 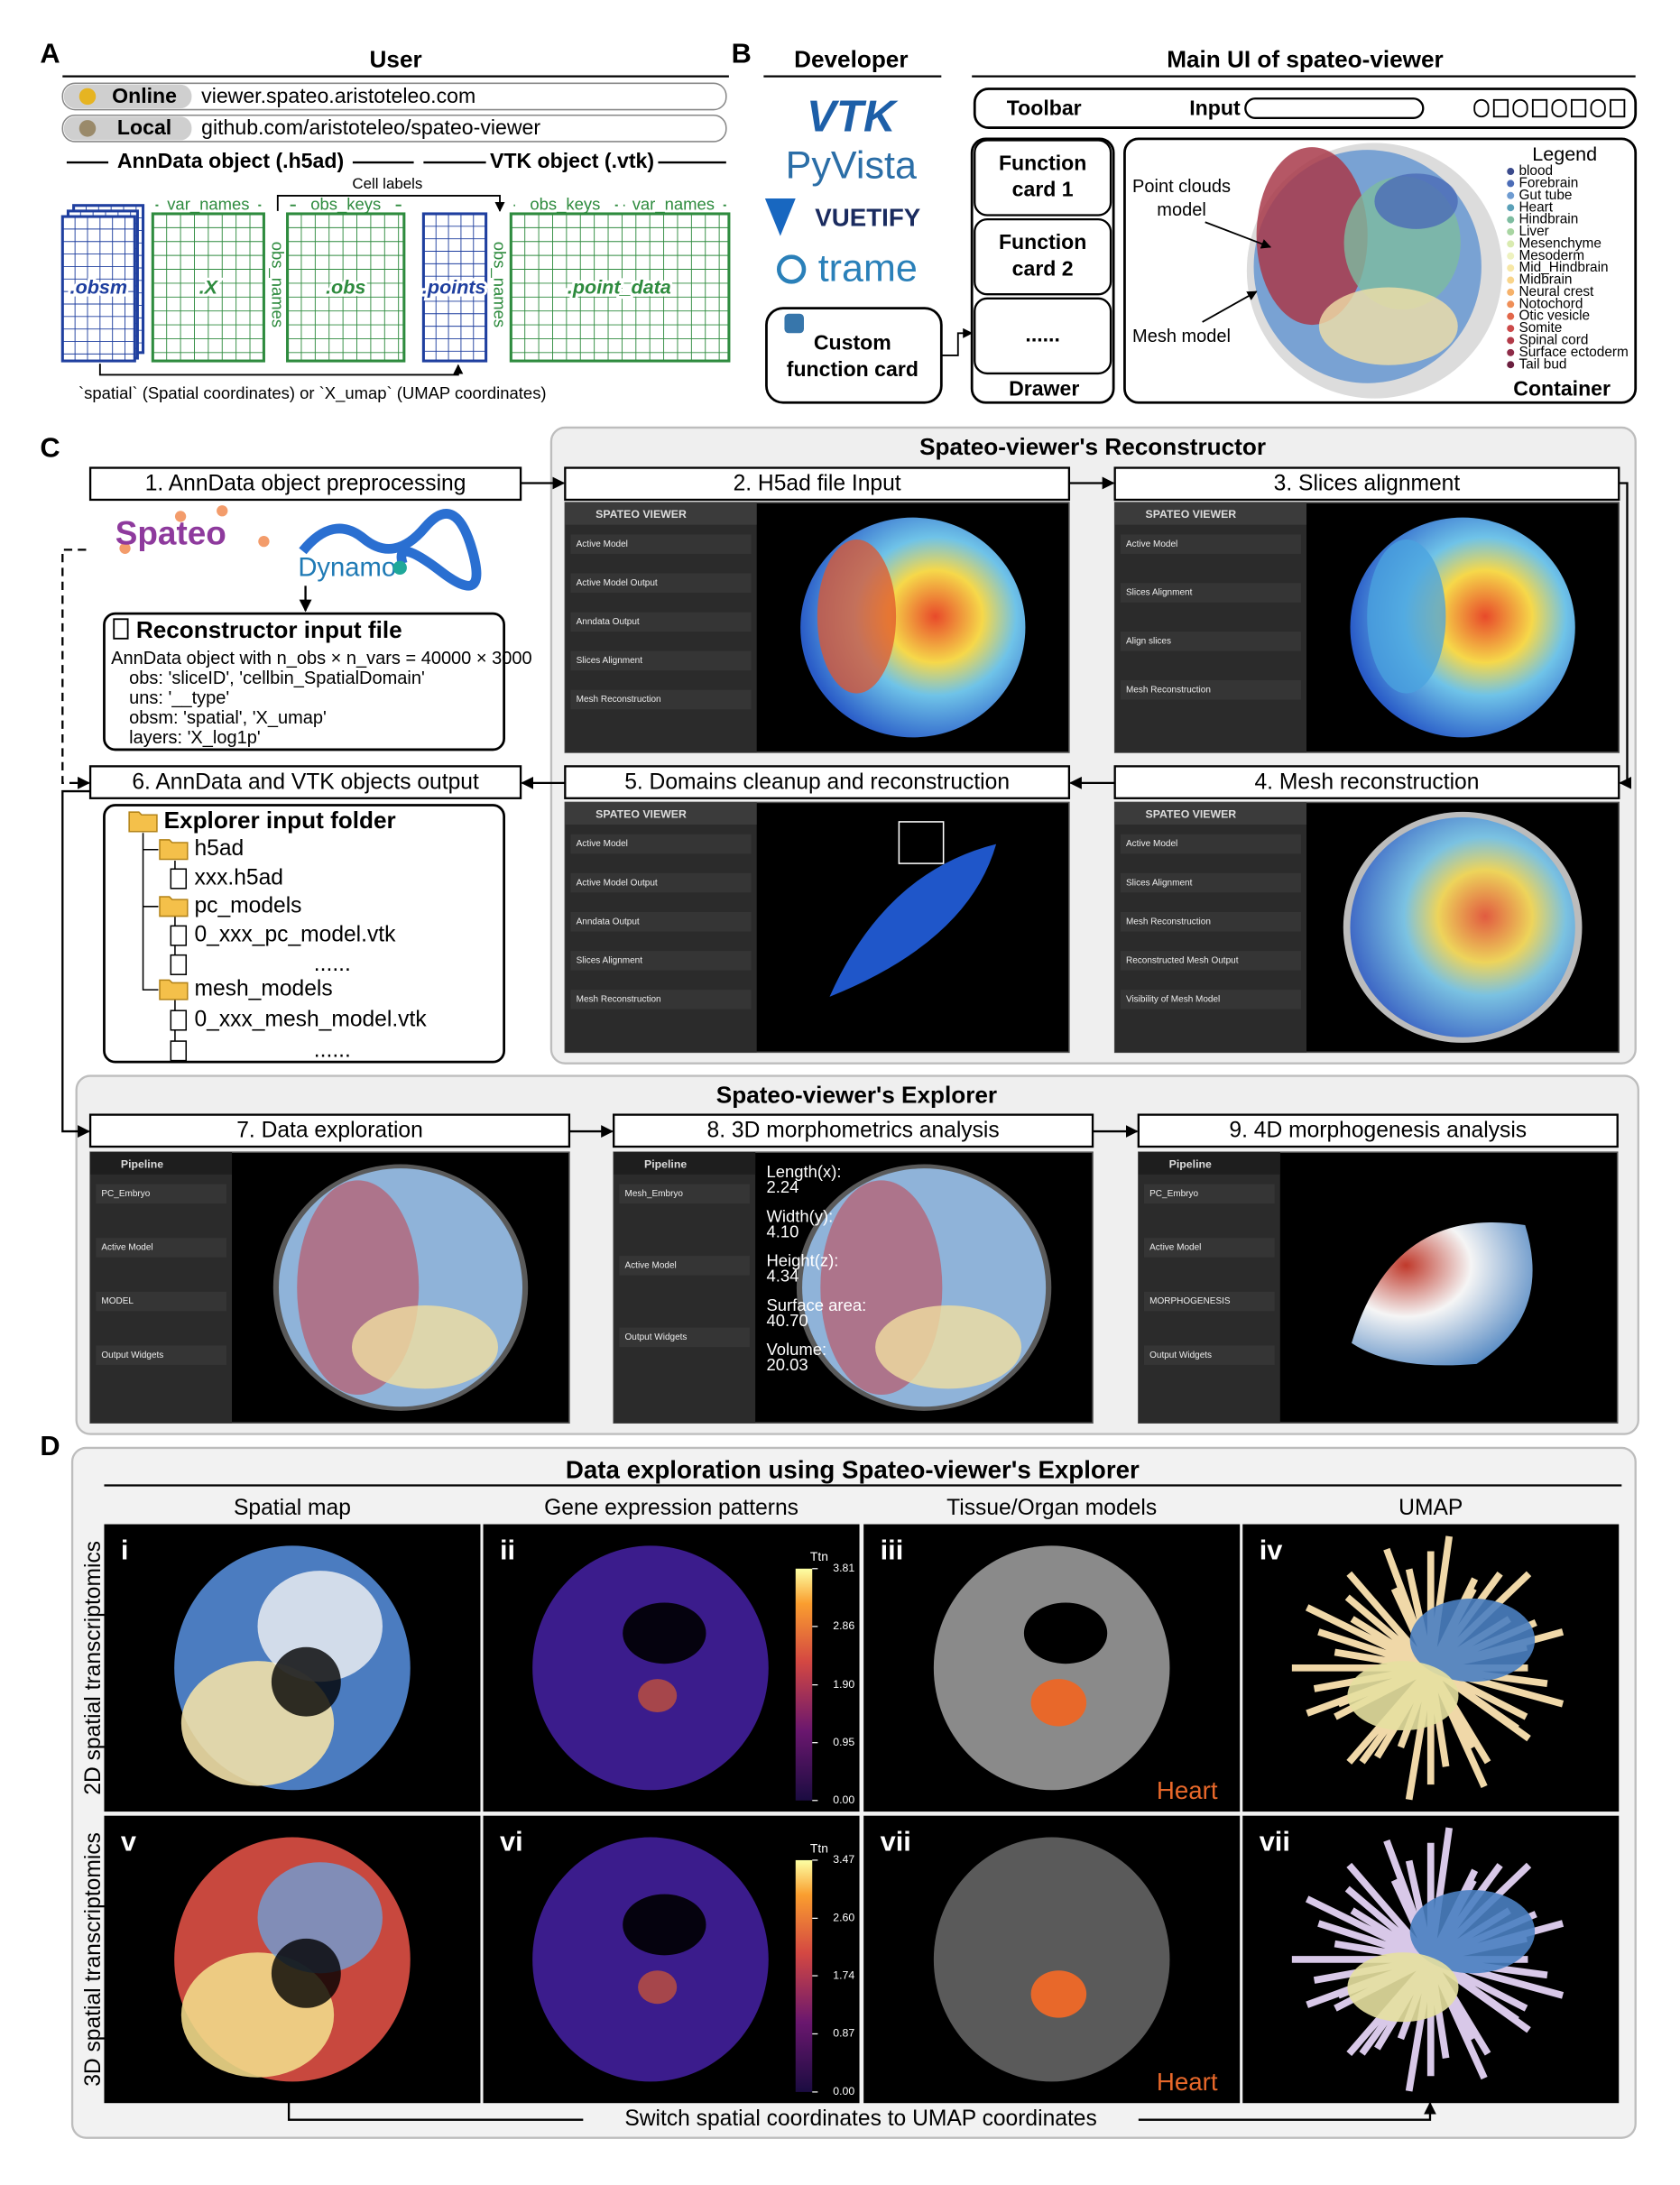 I want to click on matrix-grid, so click(x=98, y=289).